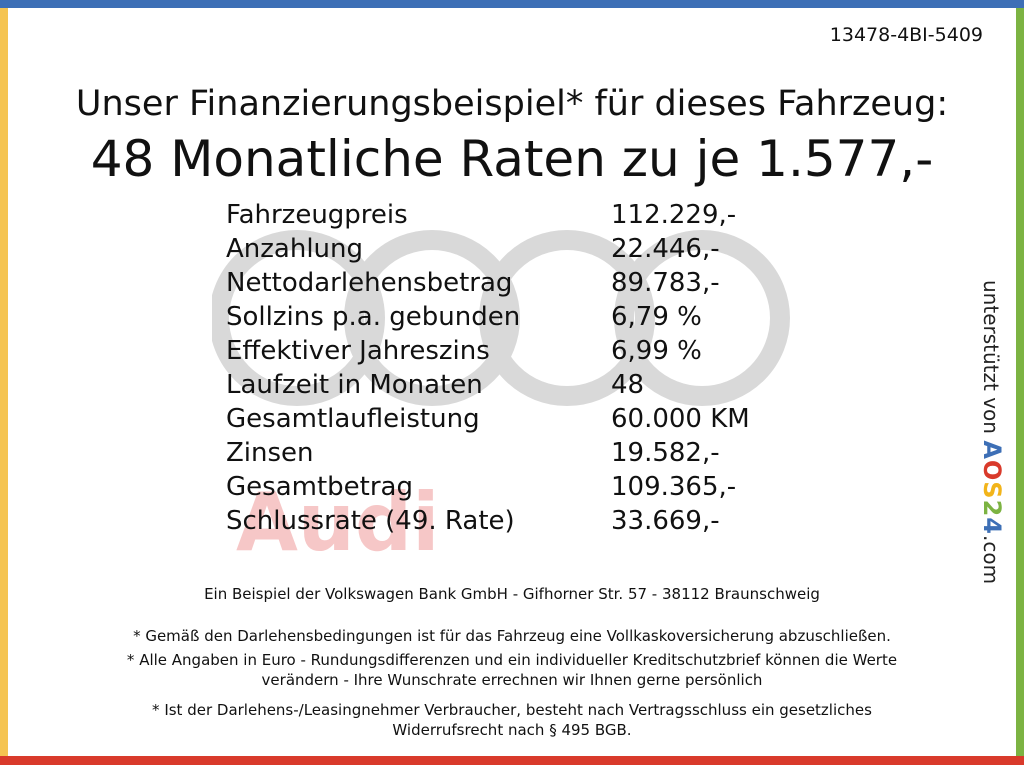  Describe the element at coordinates (488, 215) in the screenshot. I see `table-row: Fahrzeugpreis 112.229,-` at that location.